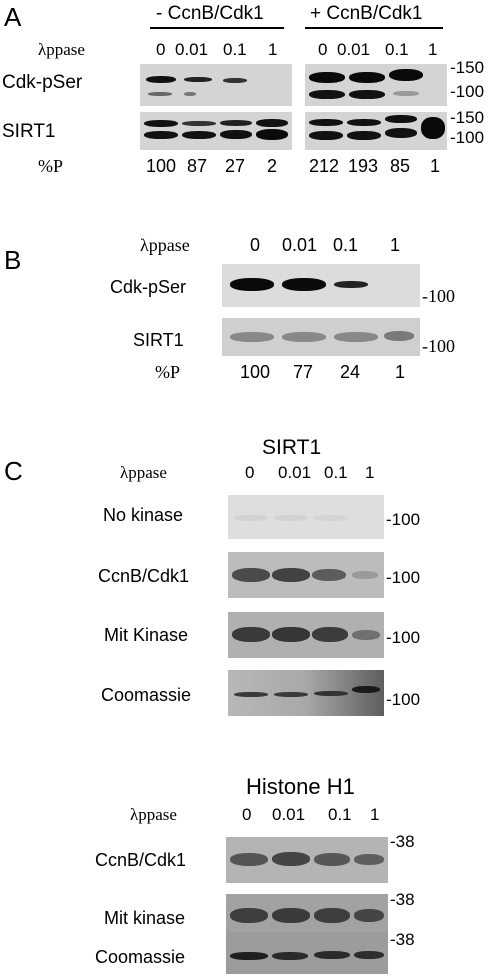  Describe the element at coordinates (467, 117) in the screenshot. I see `mw-a2-150: -150` at that location.